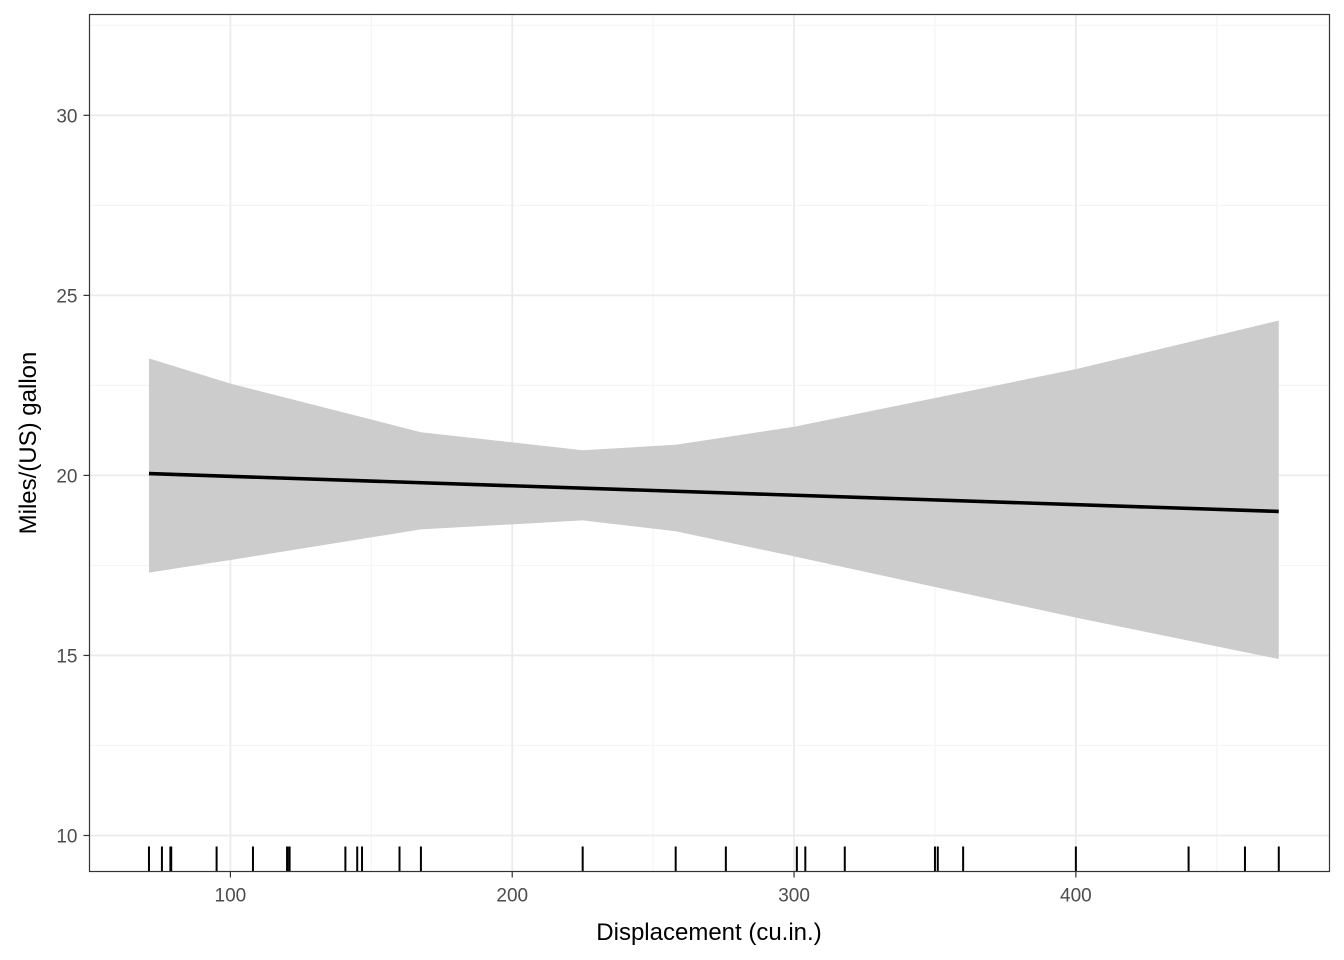  I want to click on y-tick-label: 25, so click(66, 296).